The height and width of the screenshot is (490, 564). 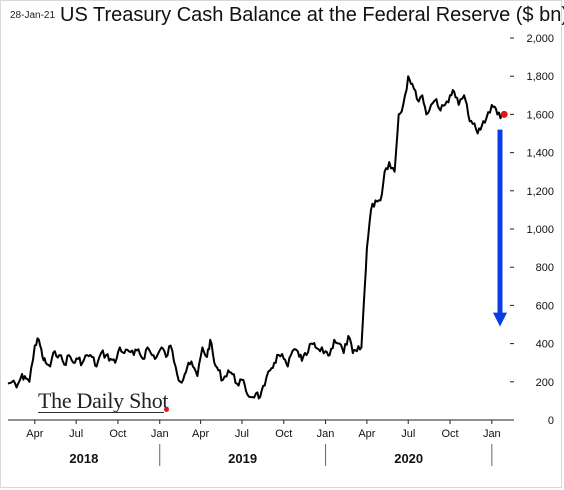 What do you see at coordinates (408, 458) in the screenshot?
I see `year-label: 2020` at bounding box center [408, 458].